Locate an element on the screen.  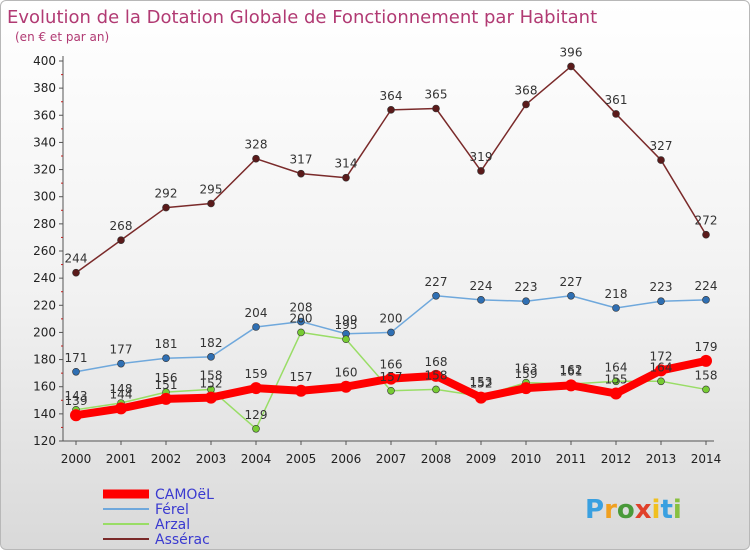
data-label: 160 is located at coordinates (346, 373).